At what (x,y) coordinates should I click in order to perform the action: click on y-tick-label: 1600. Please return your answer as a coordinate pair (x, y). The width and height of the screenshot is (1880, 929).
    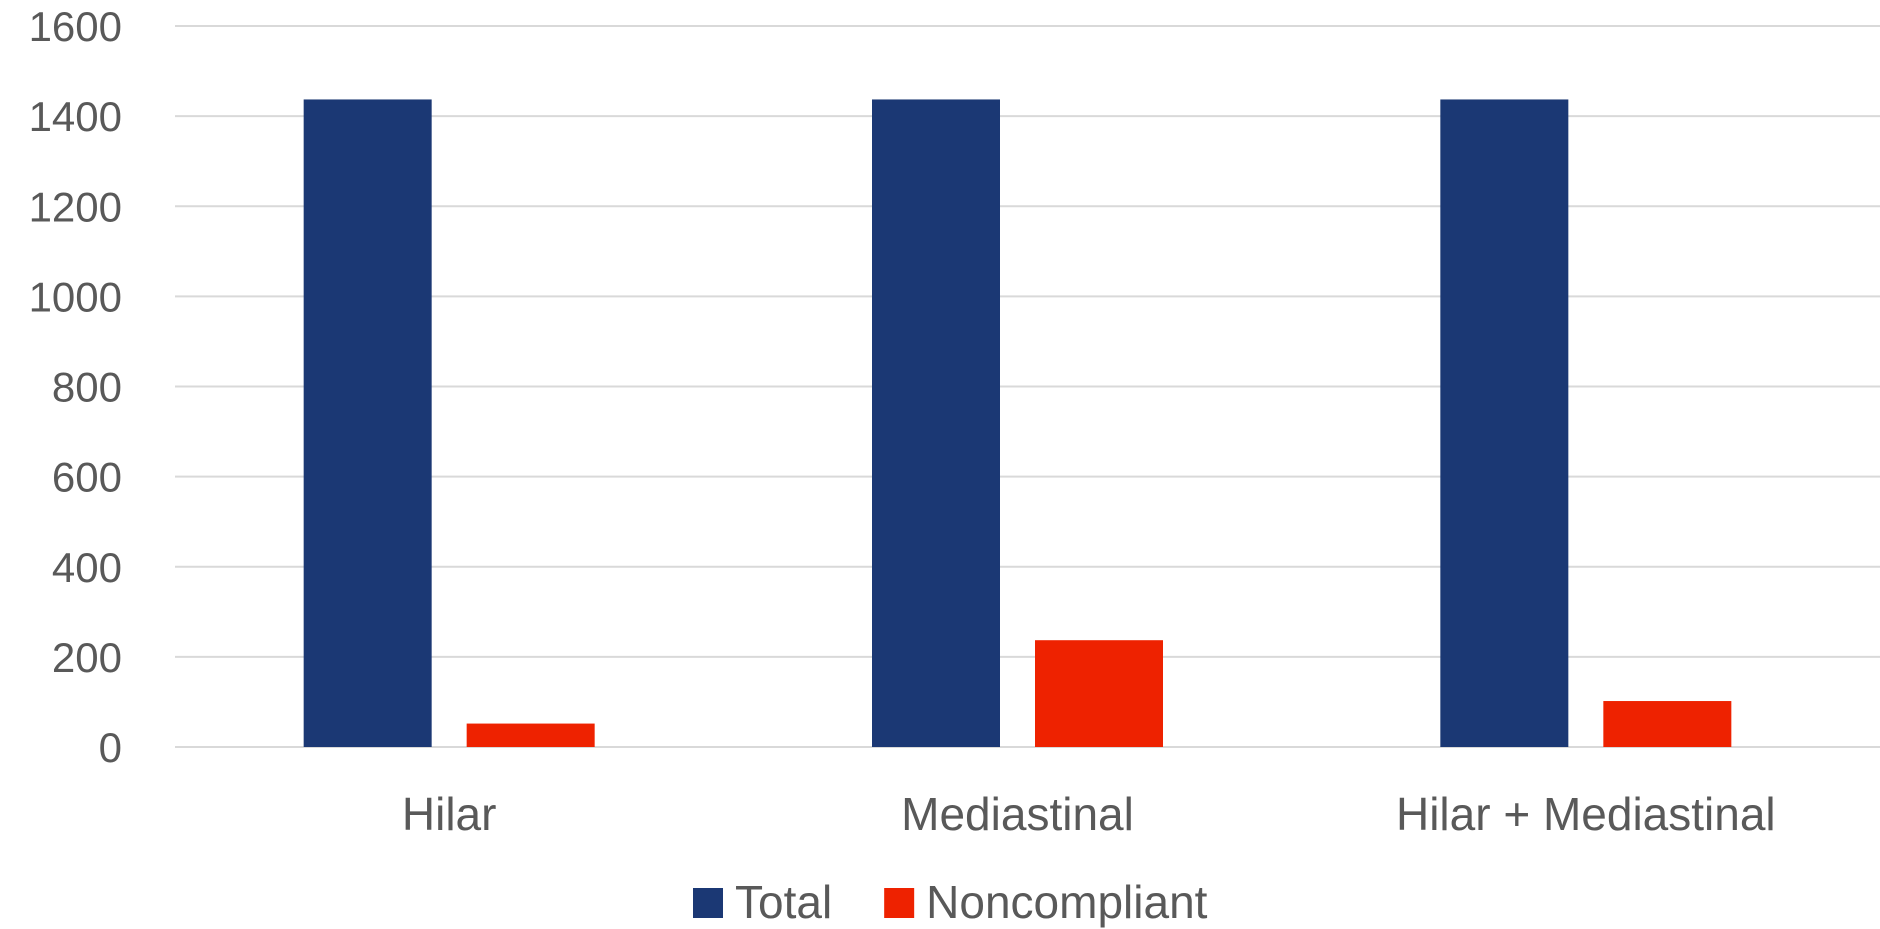
    Looking at the image, I should click on (75, 26).